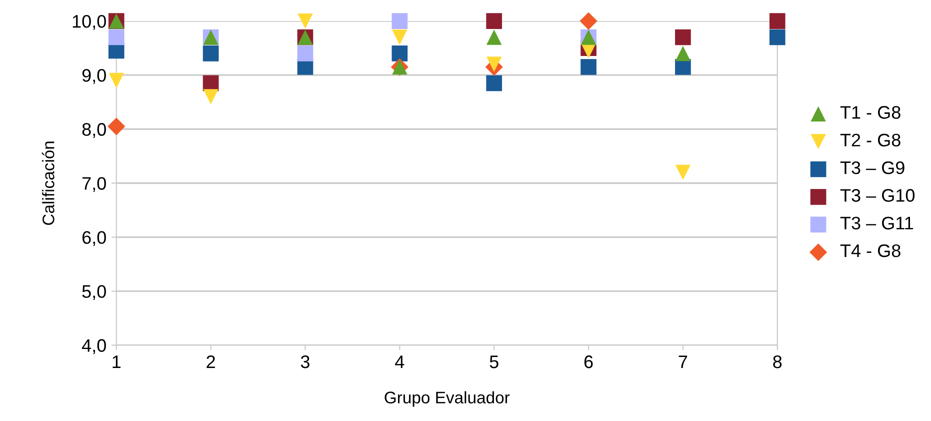  What do you see at coordinates (210, 361) in the screenshot?
I see `x-tick-label: 2` at bounding box center [210, 361].